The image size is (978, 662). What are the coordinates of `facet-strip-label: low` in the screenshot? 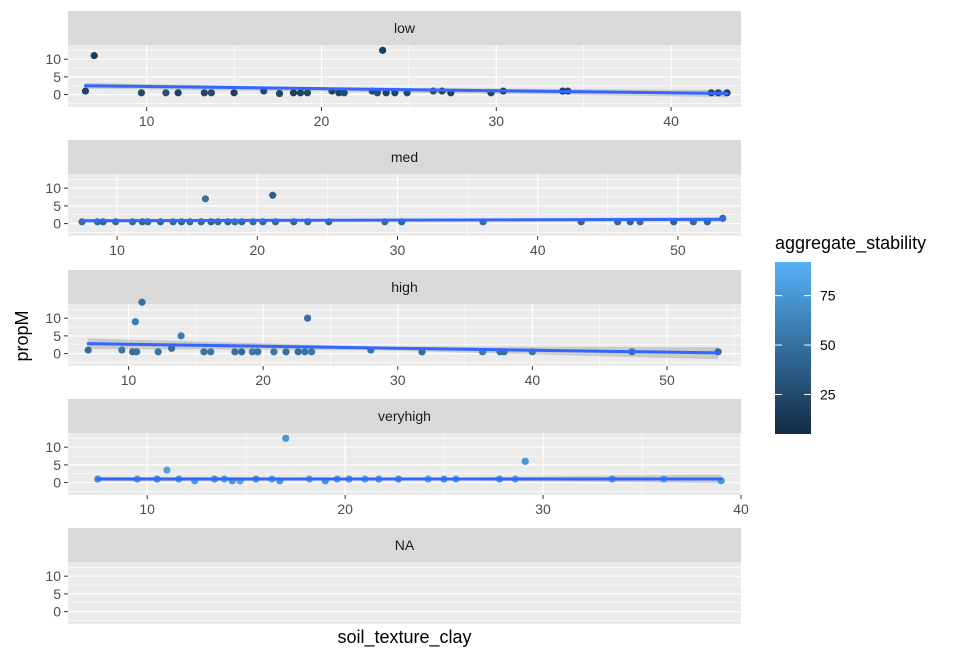 It's located at (405, 28).